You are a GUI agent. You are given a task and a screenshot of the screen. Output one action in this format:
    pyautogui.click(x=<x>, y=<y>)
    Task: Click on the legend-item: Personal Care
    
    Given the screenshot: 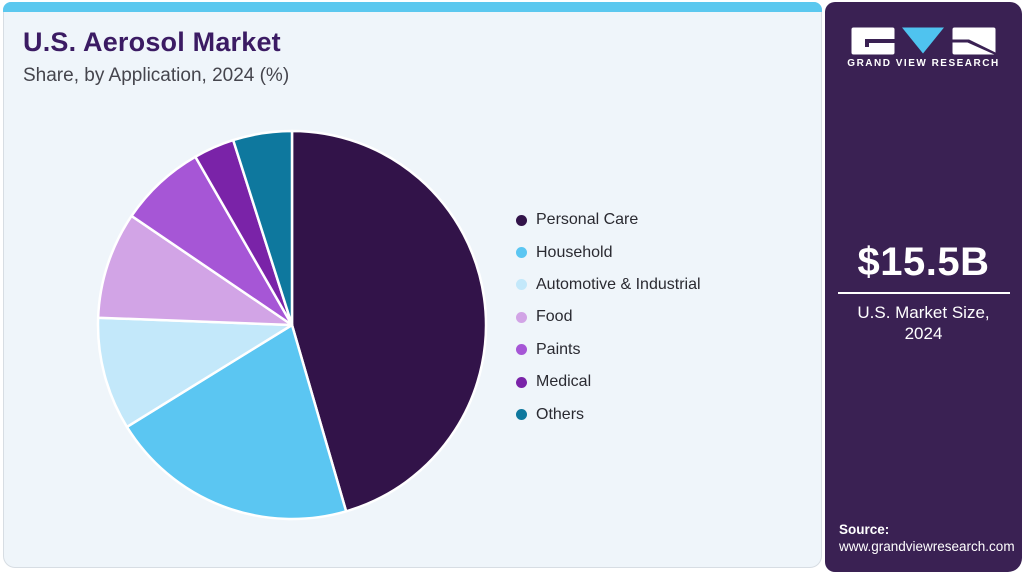 What is the action you would take?
    pyautogui.click(x=608, y=220)
    